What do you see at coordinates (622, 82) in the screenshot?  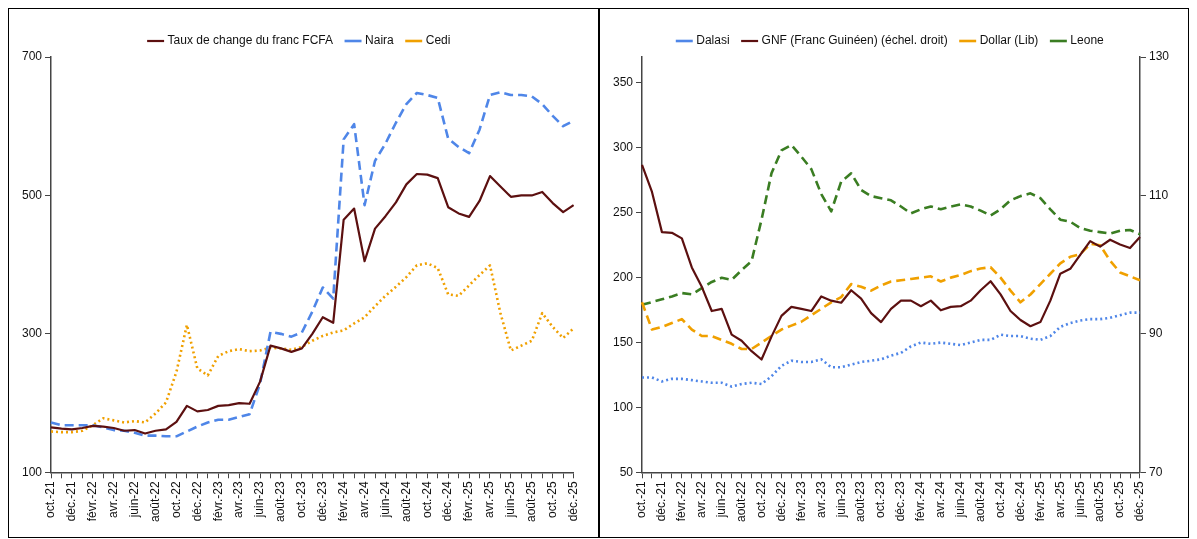 I see `y-tick-label: 350` at bounding box center [622, 82].